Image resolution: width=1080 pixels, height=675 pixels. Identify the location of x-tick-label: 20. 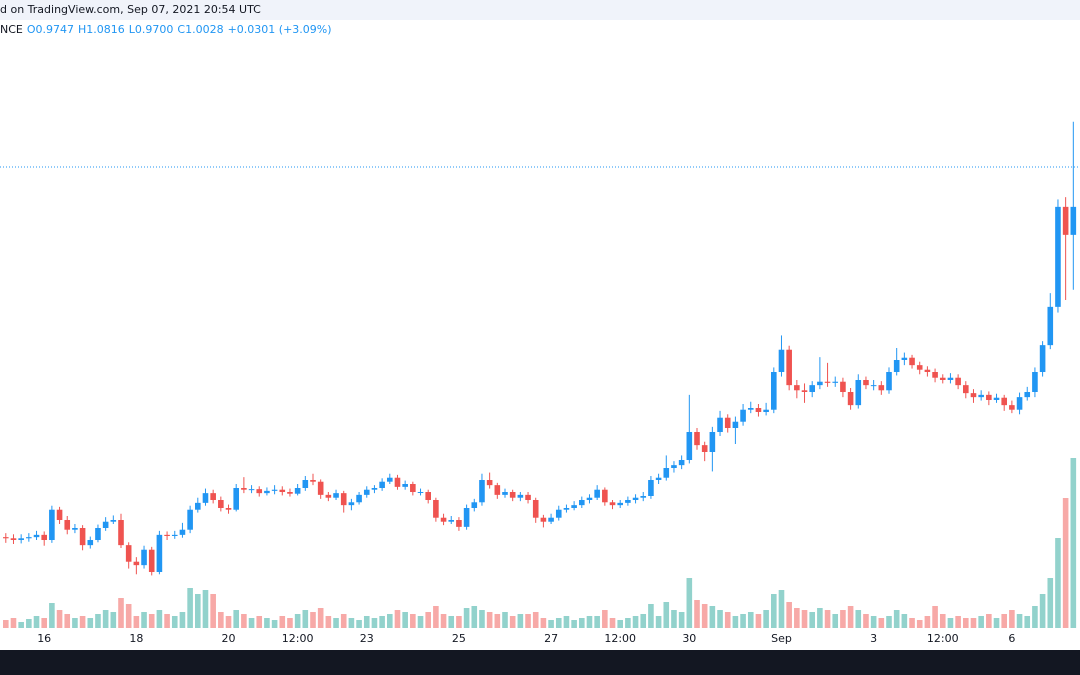
(229, 638).